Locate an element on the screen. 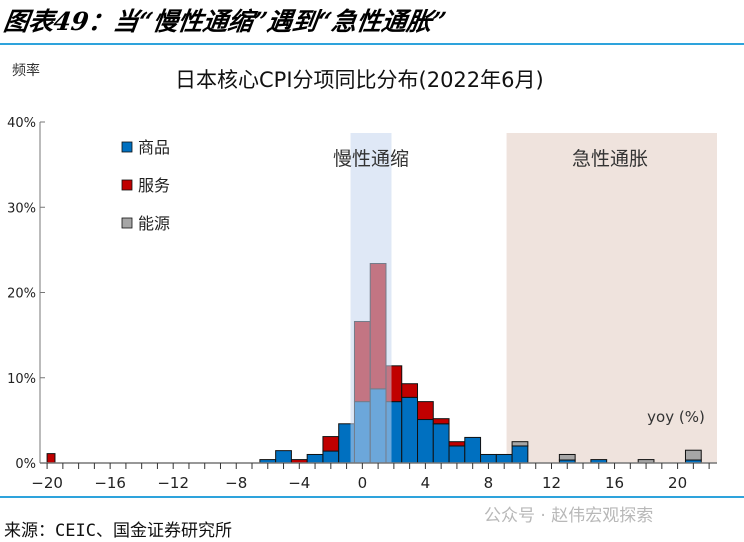 The width and height of the screenshot is (744, 542). legend-label: 商品 is located at coordinates (154, 147).